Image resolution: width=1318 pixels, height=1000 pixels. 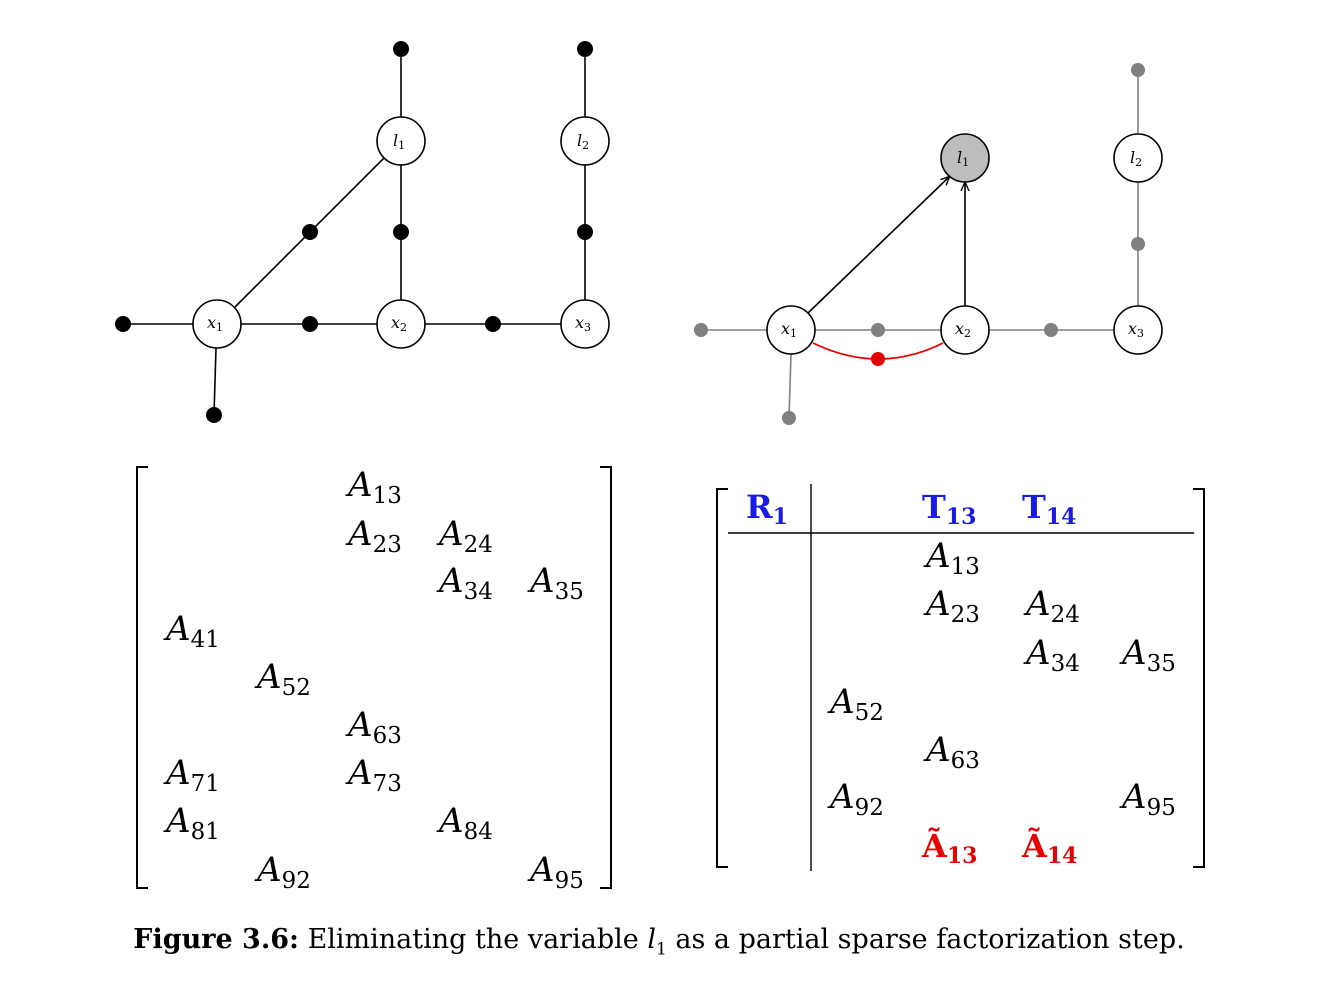 What do you see at coordinates (911, 509) in the screenshot?
I see `matrix-header: R1 T13 T14` at bounding box center [911, 509].